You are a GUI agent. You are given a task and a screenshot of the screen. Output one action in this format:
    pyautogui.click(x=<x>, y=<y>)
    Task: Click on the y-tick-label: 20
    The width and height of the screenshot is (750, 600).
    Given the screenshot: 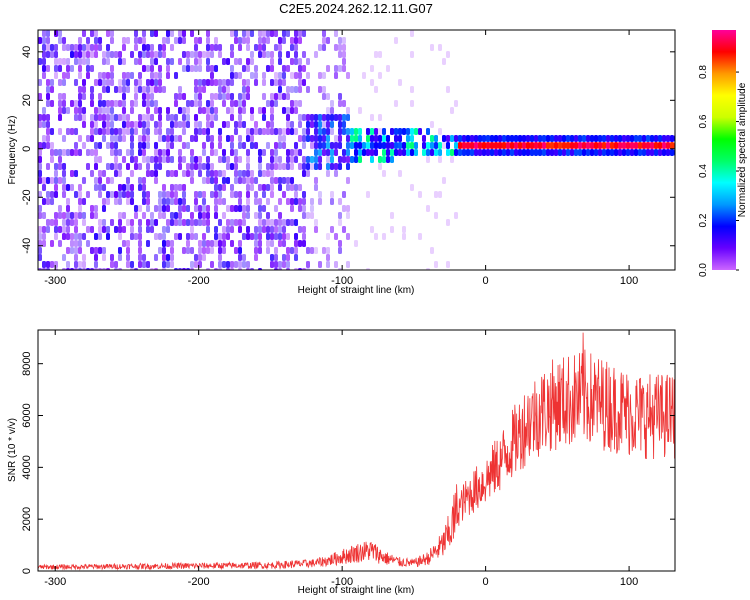 What is the action you would take?
    pyautogui.click(x=27, y=100)
    